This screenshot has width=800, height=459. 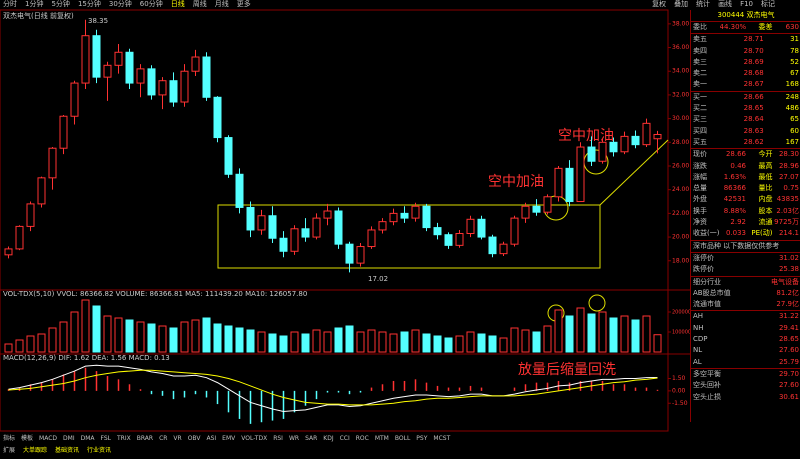 What do you see at coordinates (700, 27) in the screenshot?
I see `quote-cell: 委比` at bounding box center [700, 27].